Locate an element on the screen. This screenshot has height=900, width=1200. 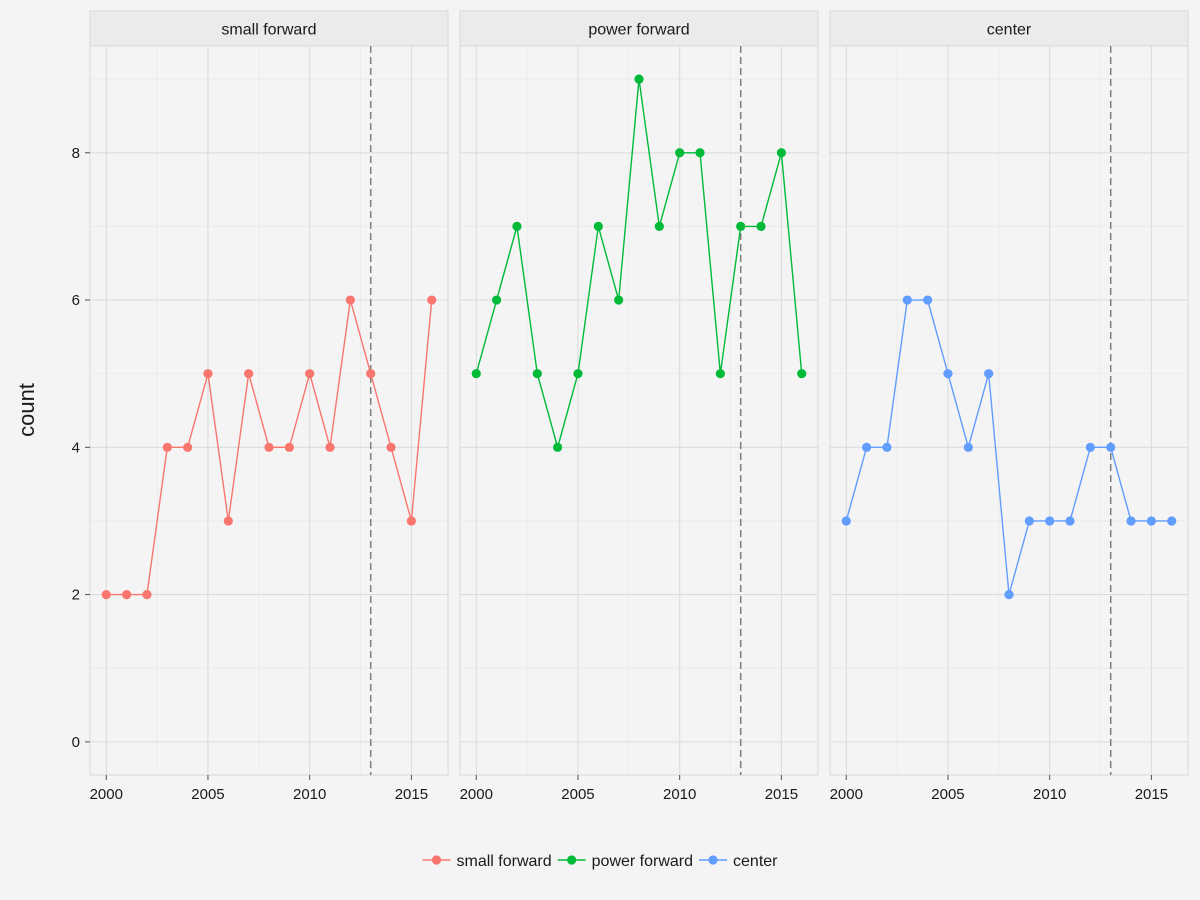
legend-label: center is located at coordinates (755, 861).